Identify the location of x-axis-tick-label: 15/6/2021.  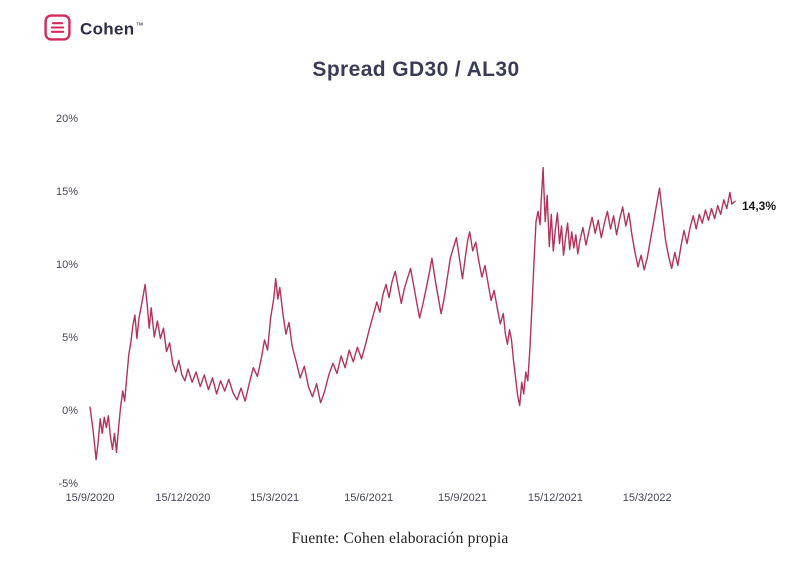
(368, 498).